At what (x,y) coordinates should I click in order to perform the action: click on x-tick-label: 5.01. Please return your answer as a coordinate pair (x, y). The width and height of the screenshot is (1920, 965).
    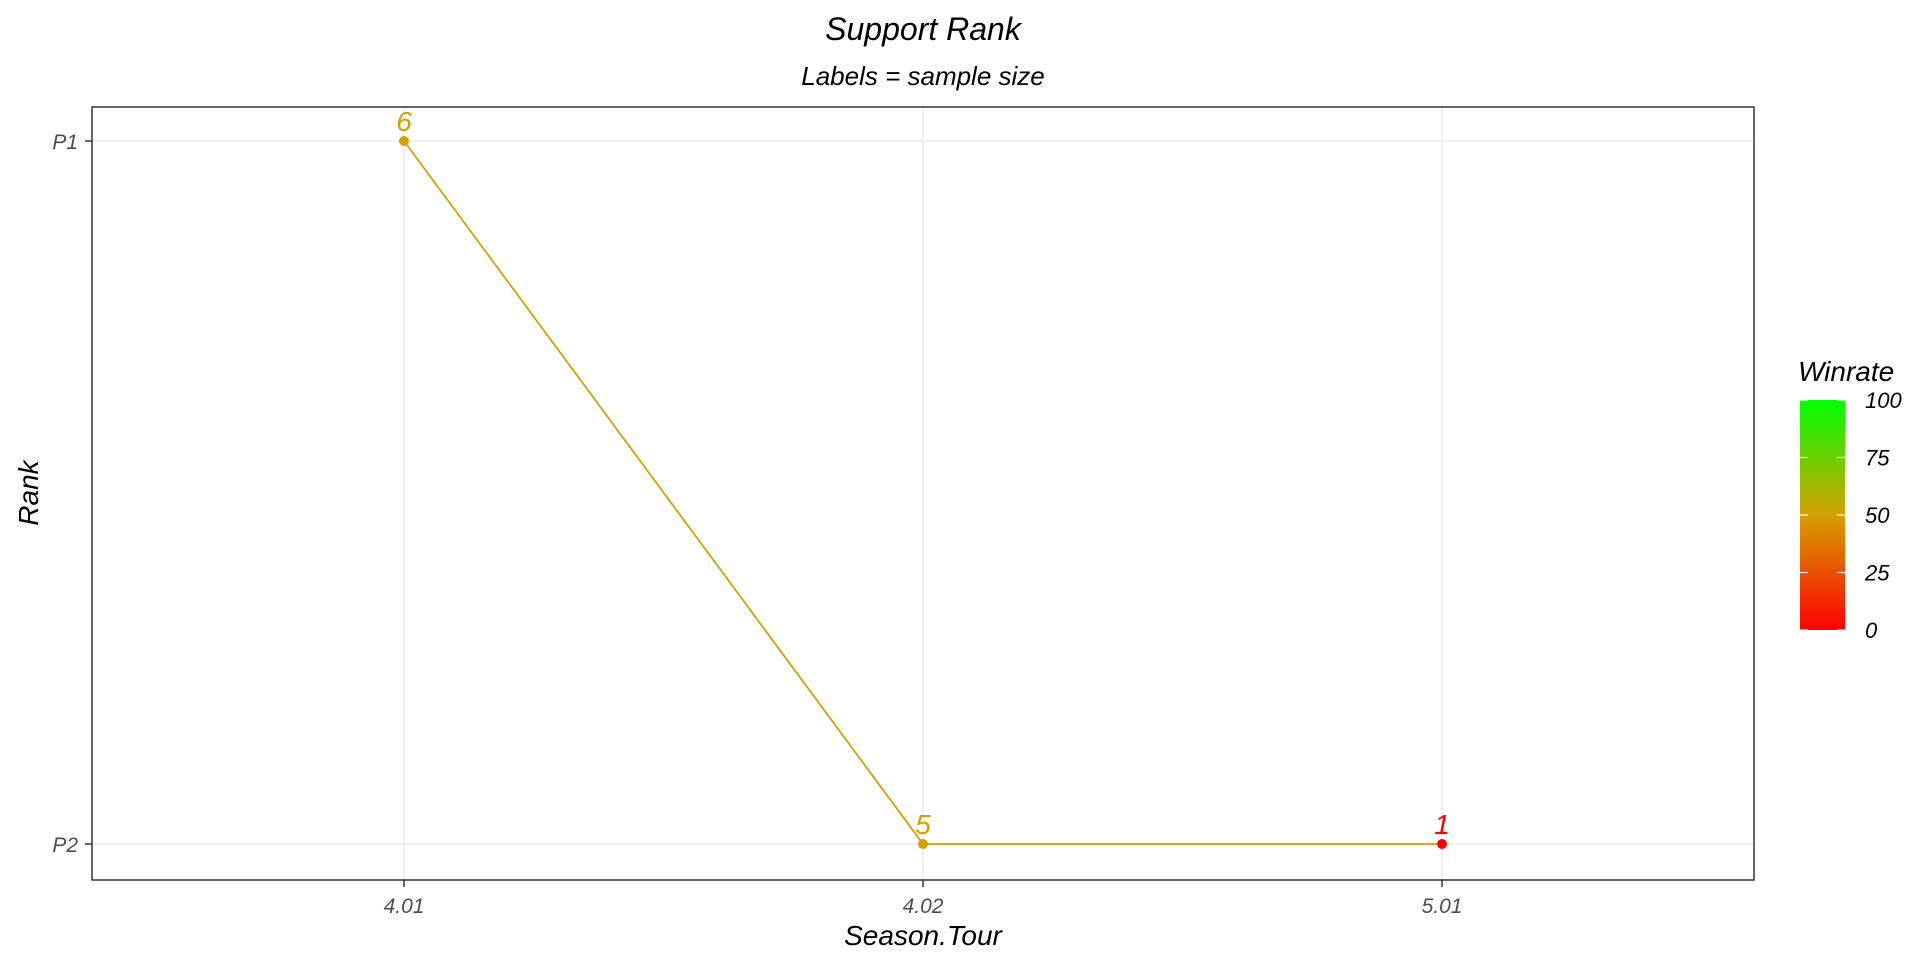
    Looking at the image, I should click on (1442, 906).